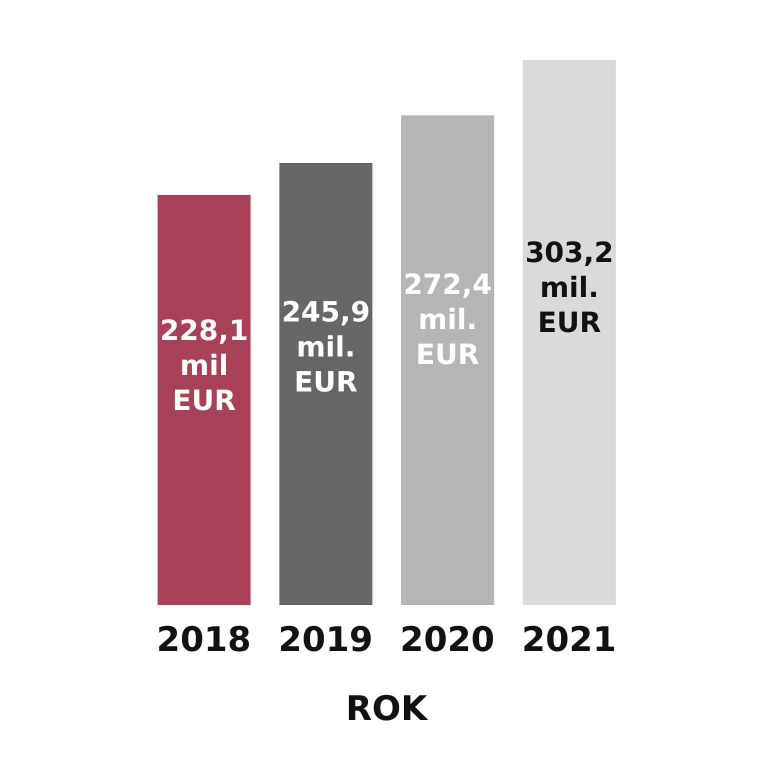 The height and width of the screenshot is (768, 768). I want to click on data-label: 303,2 mil. EUR, so click(569, 287).